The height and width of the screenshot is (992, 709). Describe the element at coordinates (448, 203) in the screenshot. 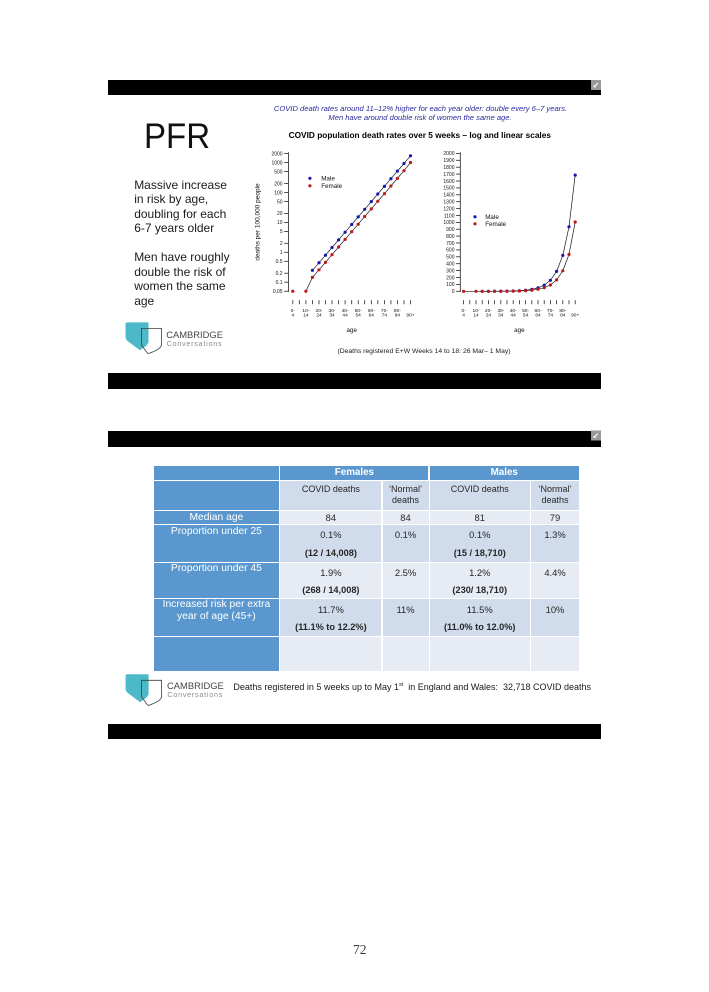

I see `svg-text: 1300` at that location.